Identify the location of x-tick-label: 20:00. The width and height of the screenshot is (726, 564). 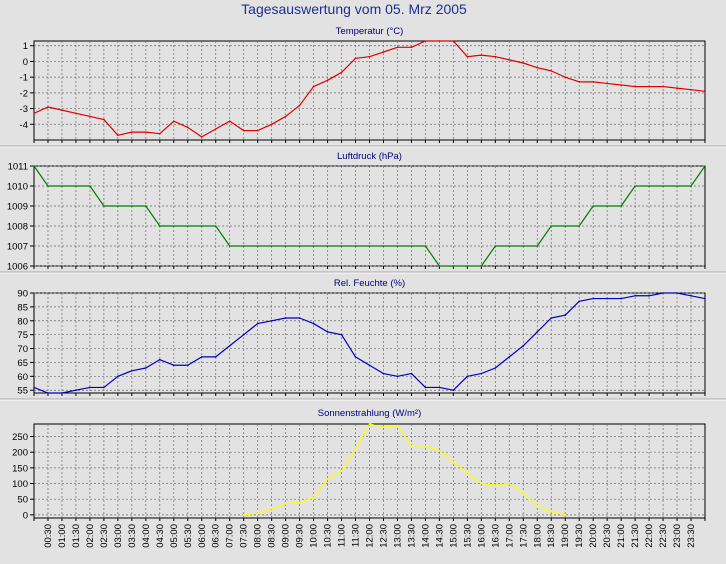
(593, 536).